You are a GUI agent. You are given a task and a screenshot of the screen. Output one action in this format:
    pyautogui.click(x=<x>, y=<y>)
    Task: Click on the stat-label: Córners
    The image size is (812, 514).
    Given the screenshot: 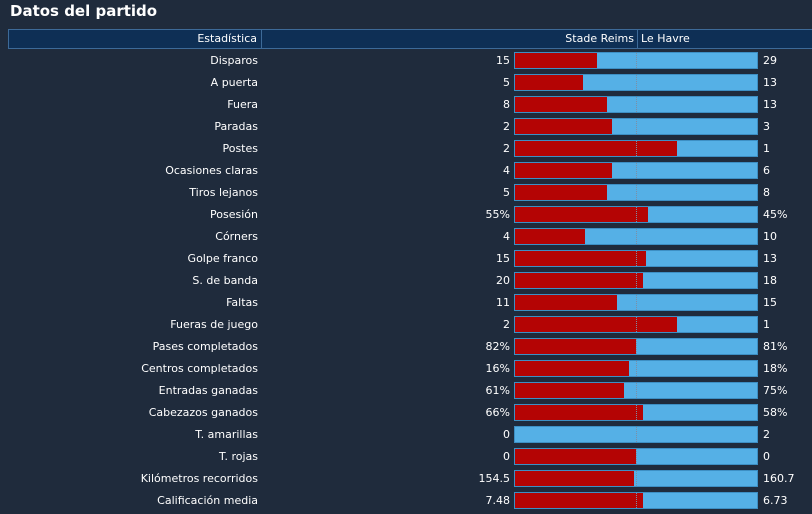 What is the action you would take?
    pyautogui.click(x=236, y=236)
    